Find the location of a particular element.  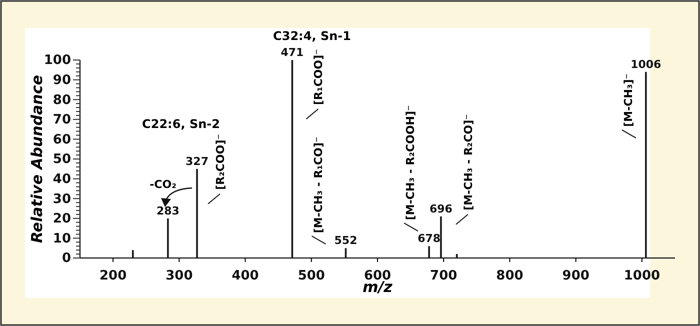

annotation: -CO₂ is located at coordinates (163, 184).